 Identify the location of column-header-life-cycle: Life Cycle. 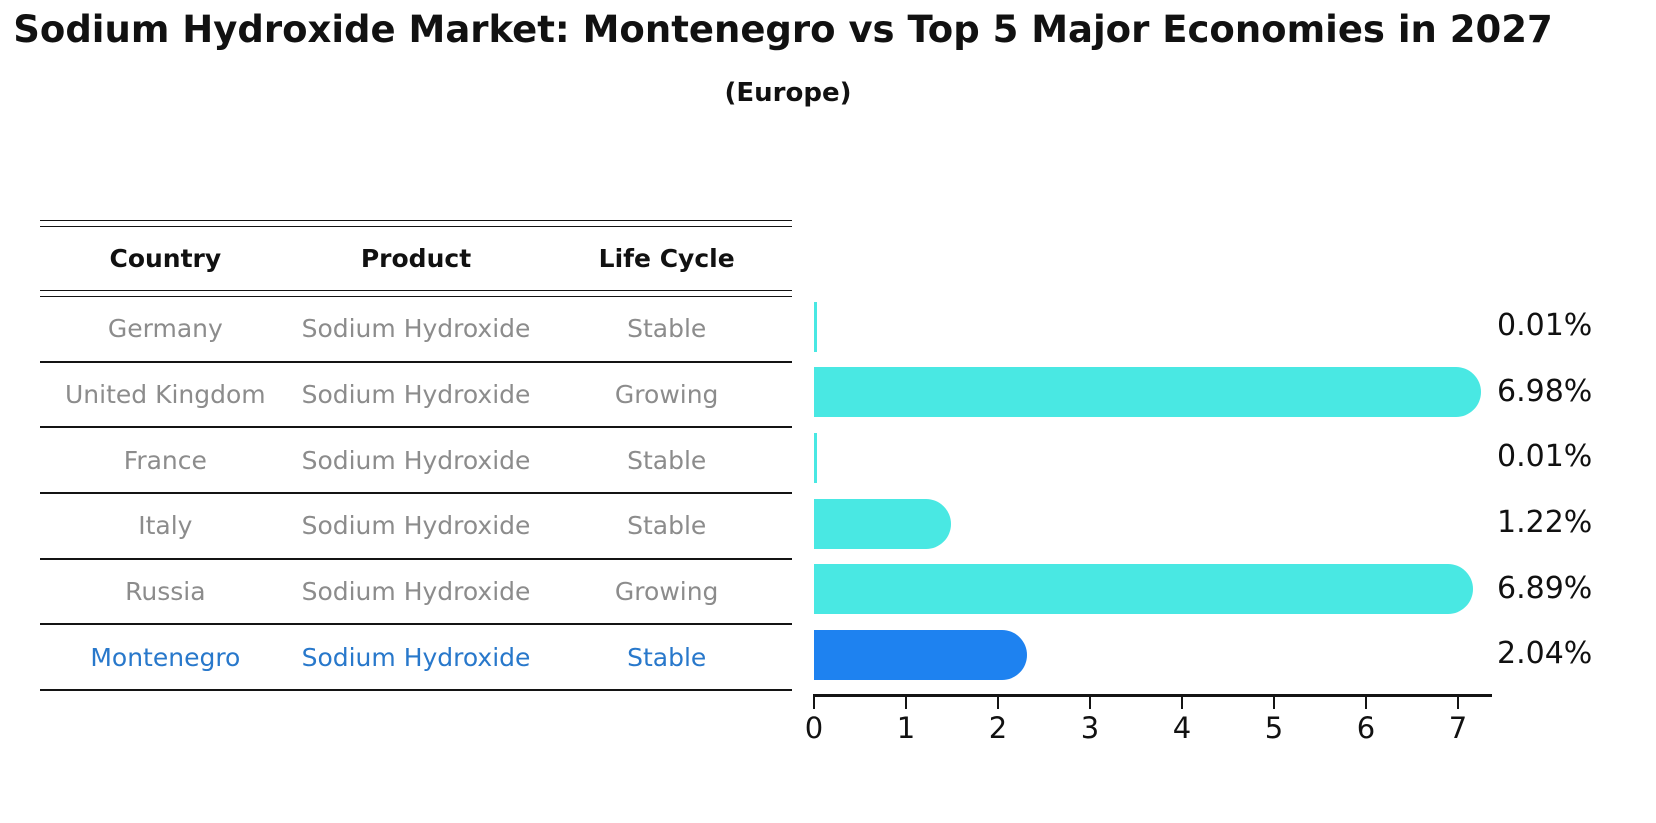
(666, 258).